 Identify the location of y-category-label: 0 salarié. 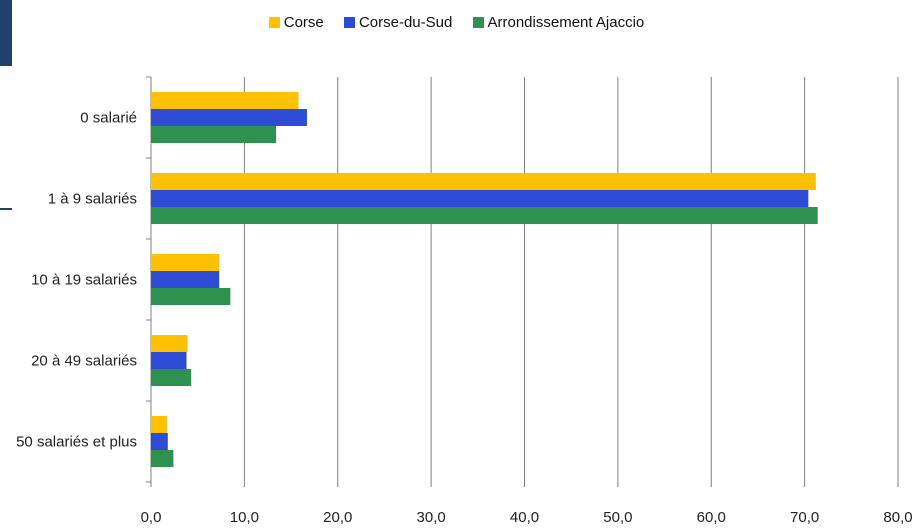
(108, 118).